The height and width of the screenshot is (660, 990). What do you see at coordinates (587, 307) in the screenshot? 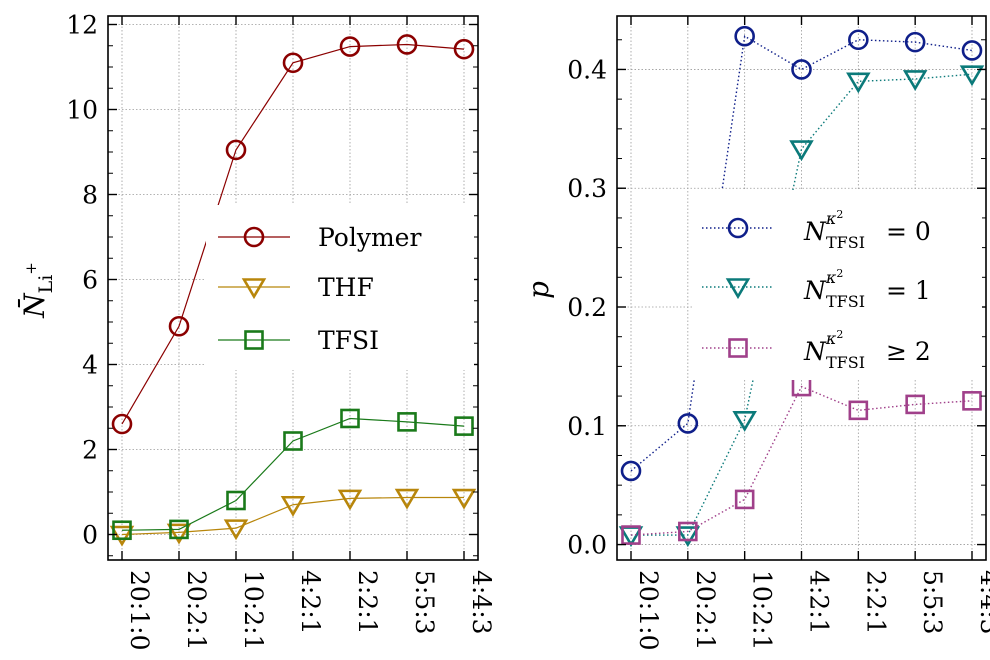
I see `y-tick-label: 0.2` at bounding box center [587, 307].